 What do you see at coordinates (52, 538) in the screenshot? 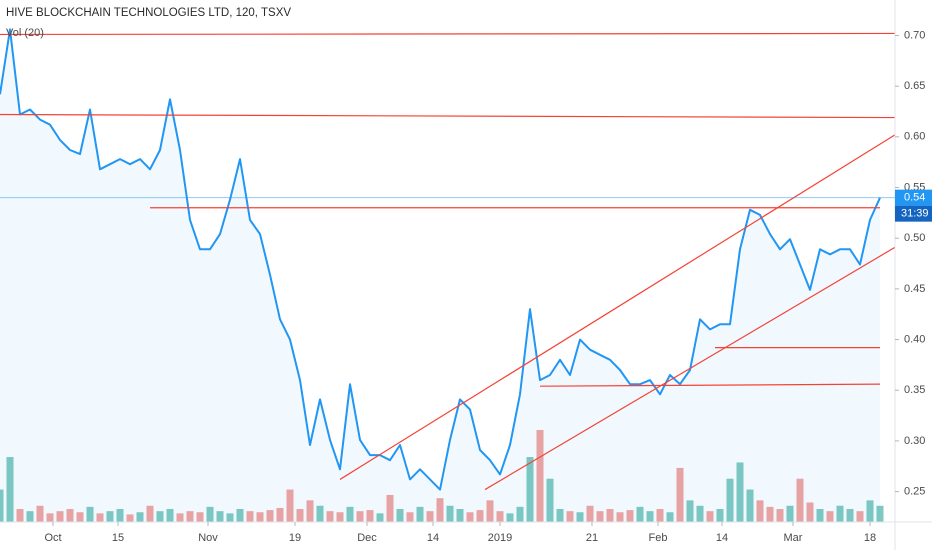
I see `x-tick-label: Oct` at bounding box center [52, 538].